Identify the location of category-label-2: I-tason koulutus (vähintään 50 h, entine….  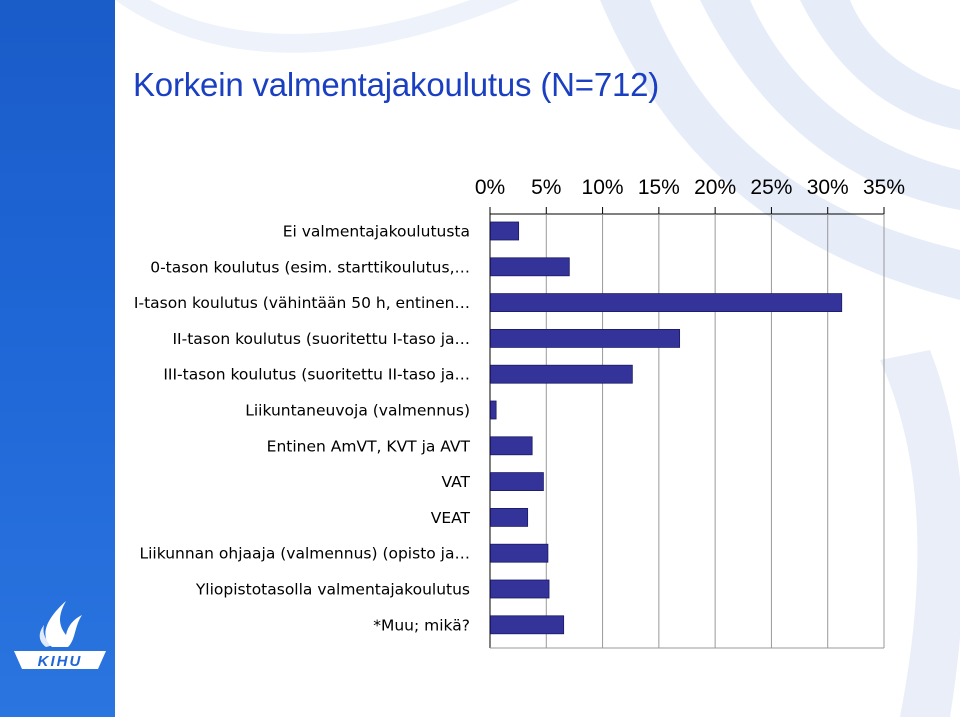
(302, 303).